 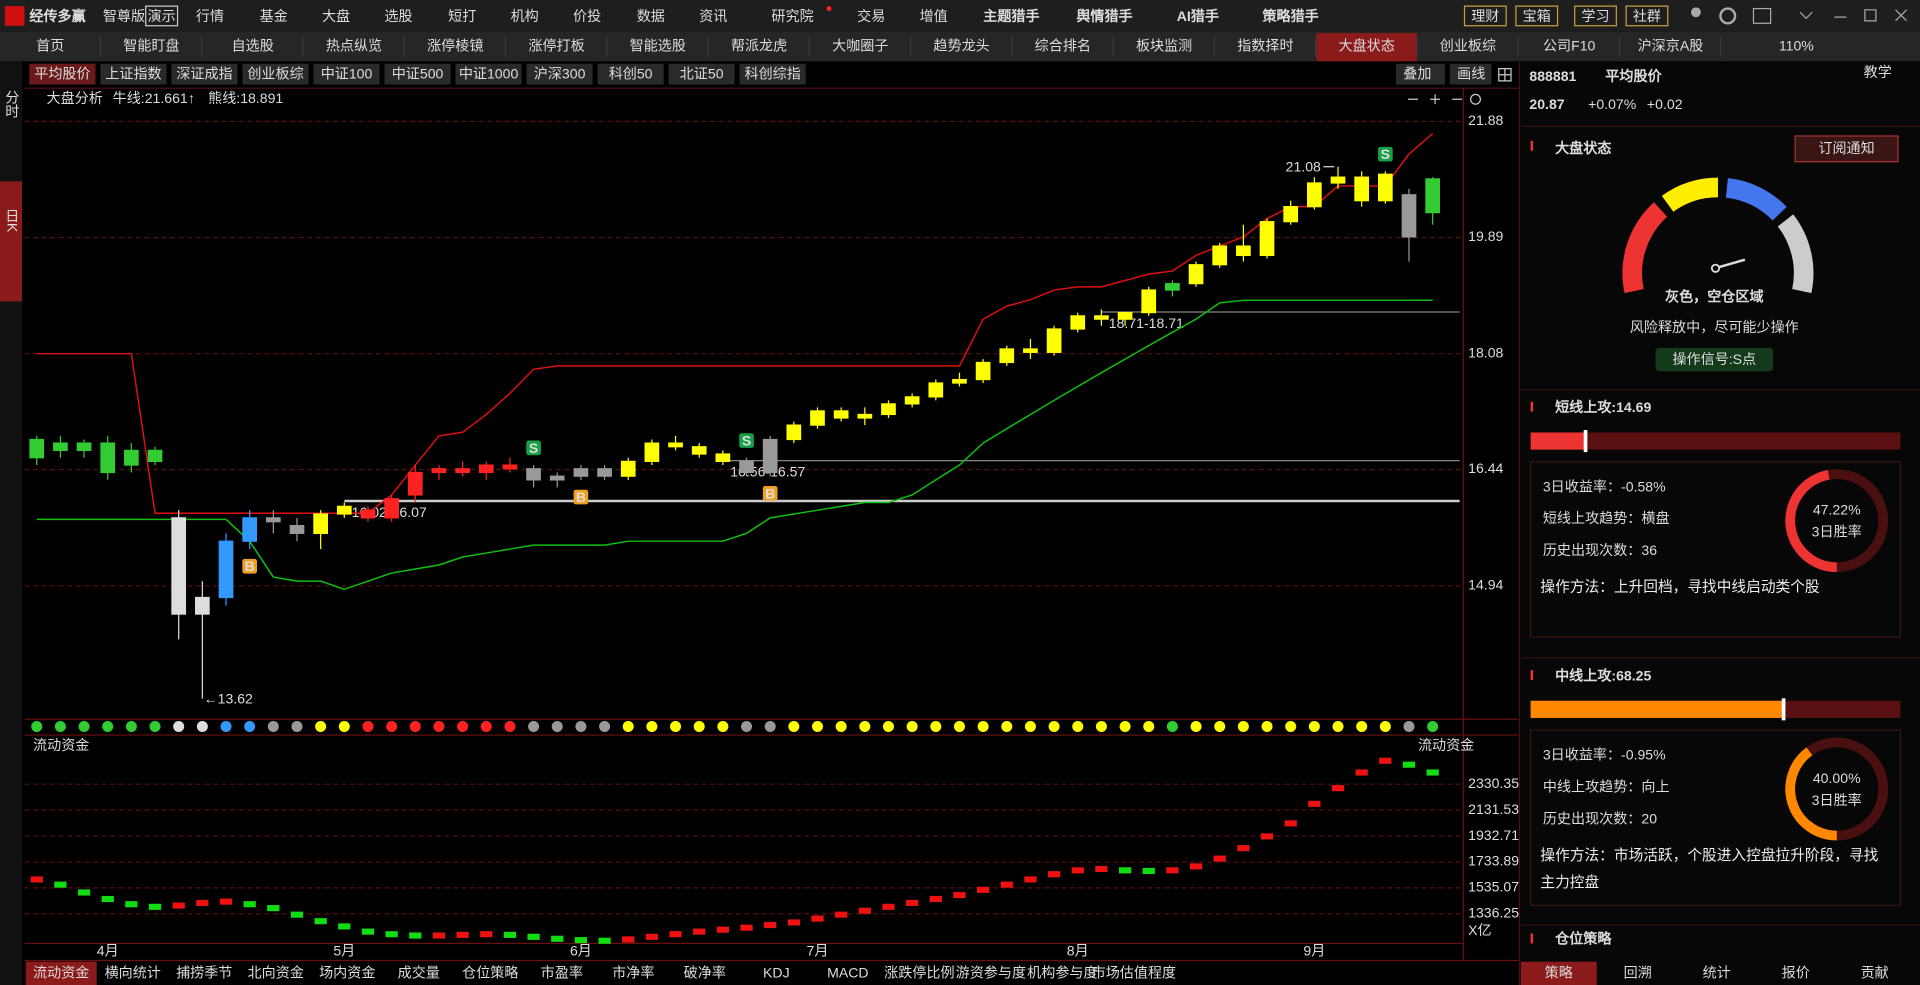 I want to click on index-button-label: 科创综指, so click(x=772, y=73).